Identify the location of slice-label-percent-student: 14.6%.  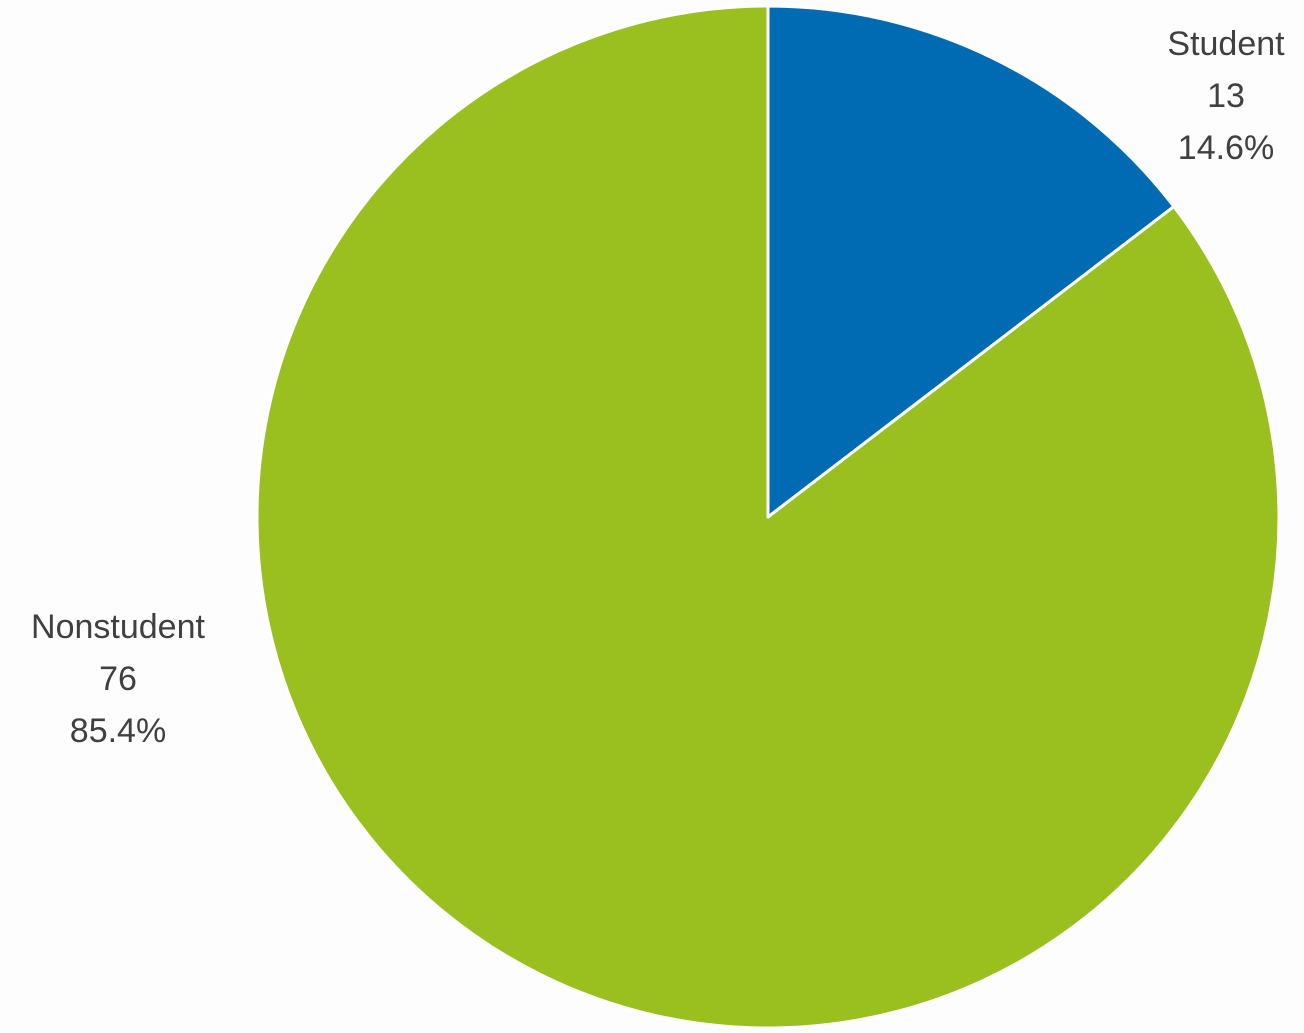
(1226, 148).